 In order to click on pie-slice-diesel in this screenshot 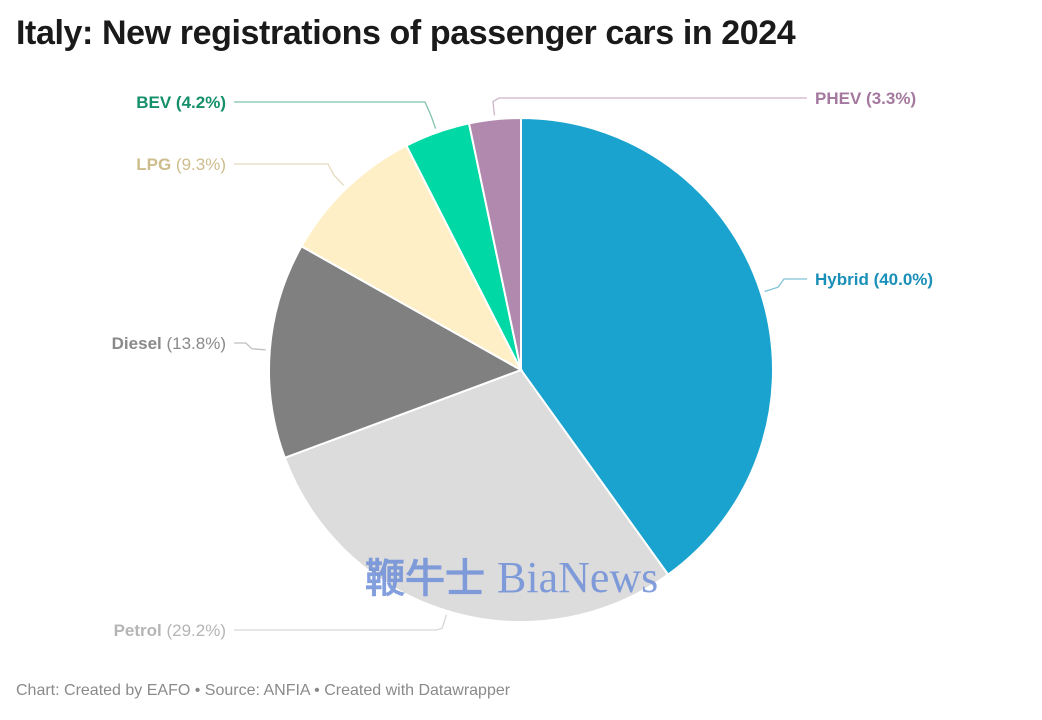, I will do `click(396, 352)`.